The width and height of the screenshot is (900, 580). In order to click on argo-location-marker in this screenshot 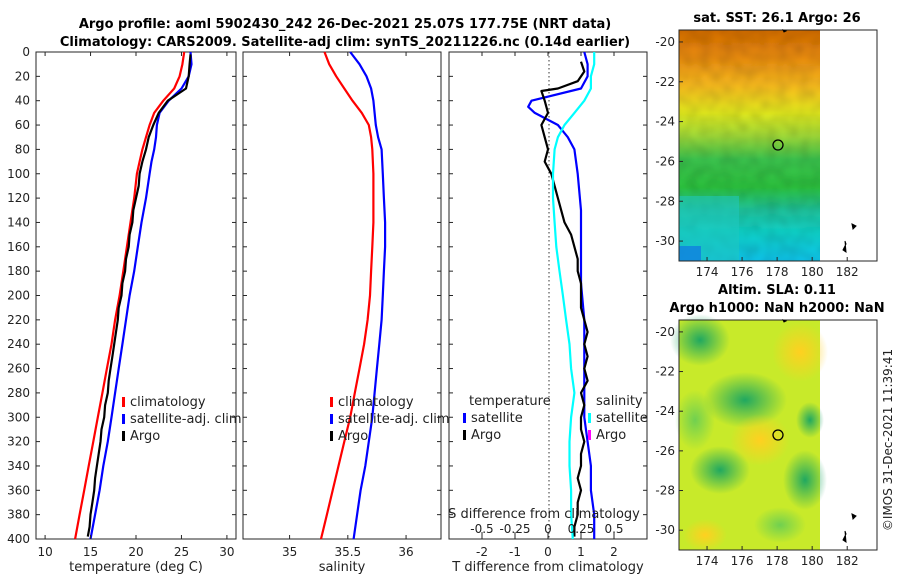, I will do `click(778, 145)`.